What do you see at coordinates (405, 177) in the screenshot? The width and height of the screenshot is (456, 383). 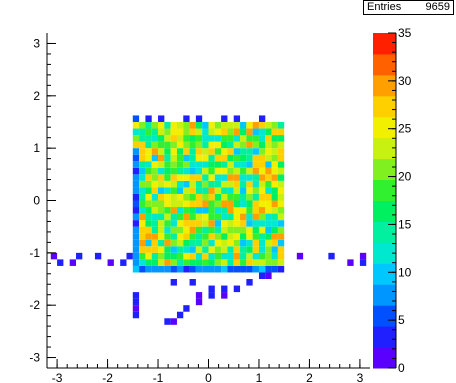 I see `palette-tick-label: 20` at bounding box center [405, 177].